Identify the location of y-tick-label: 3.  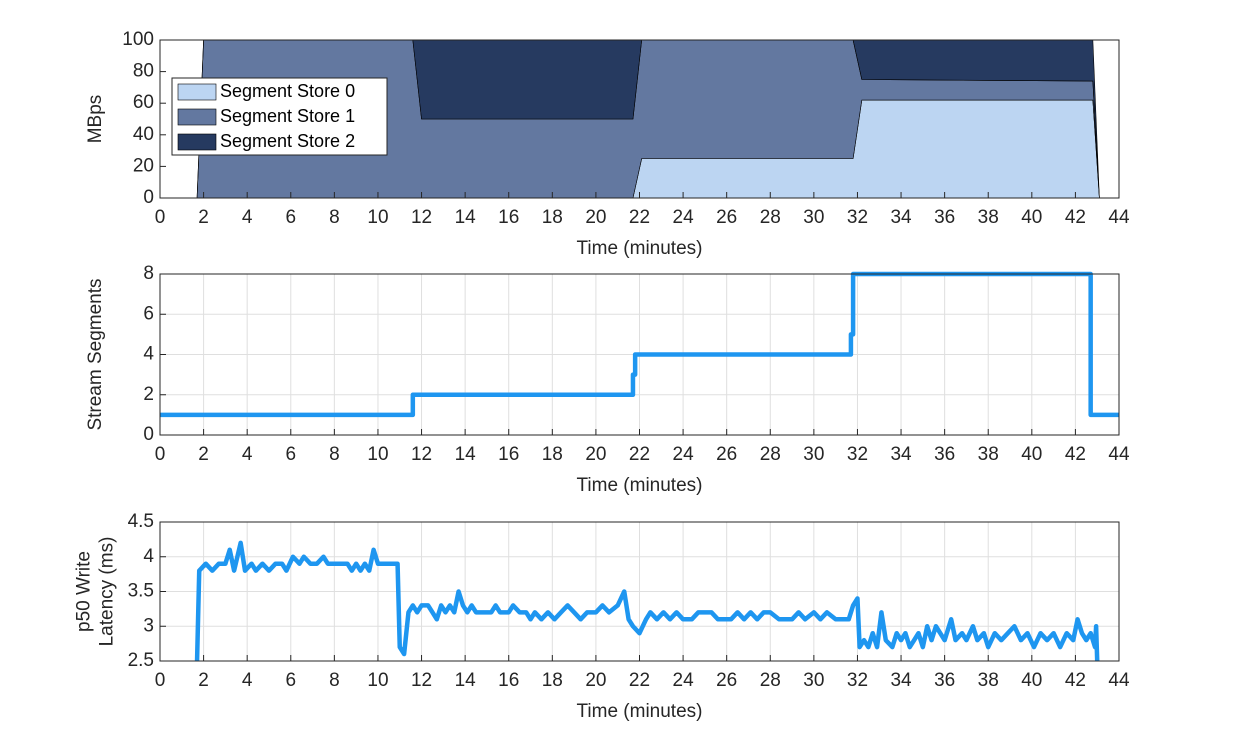
(148, 625).